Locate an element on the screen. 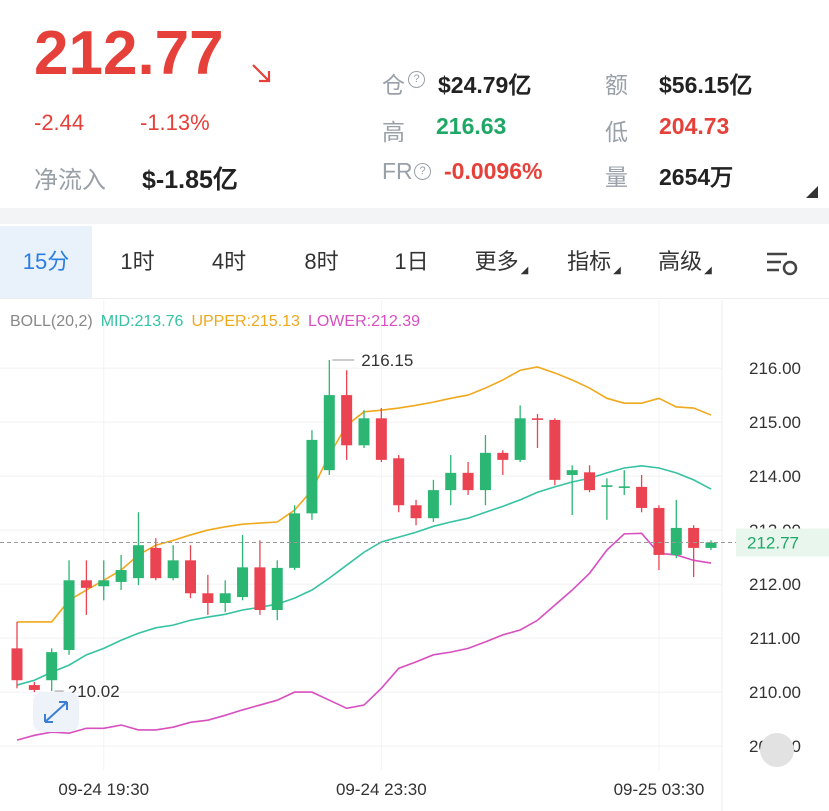 This screenshot has width=829, height=811. stat-value: $24.79亿 is located at coordinates (485, 85).